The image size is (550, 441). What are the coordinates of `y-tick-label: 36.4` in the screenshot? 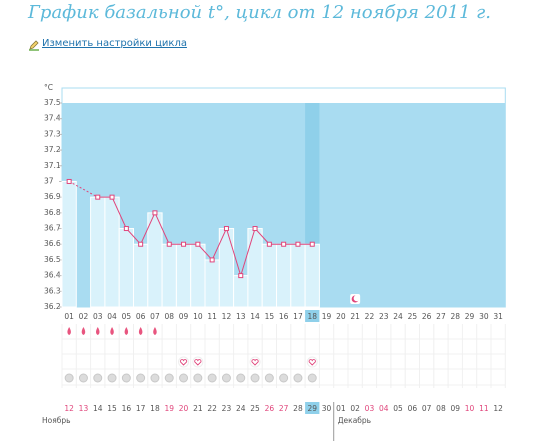 It's located at (52, 275).